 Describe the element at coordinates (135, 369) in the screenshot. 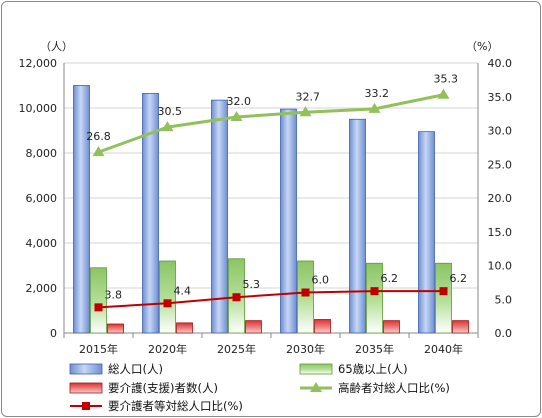

I see `legend-label: 総人口(人)` at that location.